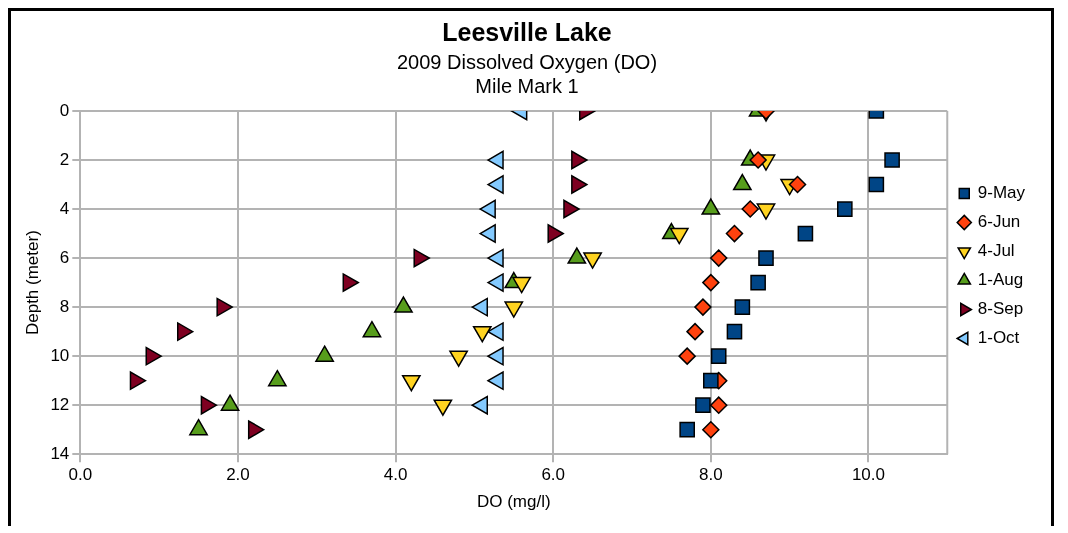 The height and width of the screenshot is (533, 1068). What do you see at coordinates (80, 475) in the screenshot?
I see `x-tick-label: 0.0` at bounding box center [80, 475].